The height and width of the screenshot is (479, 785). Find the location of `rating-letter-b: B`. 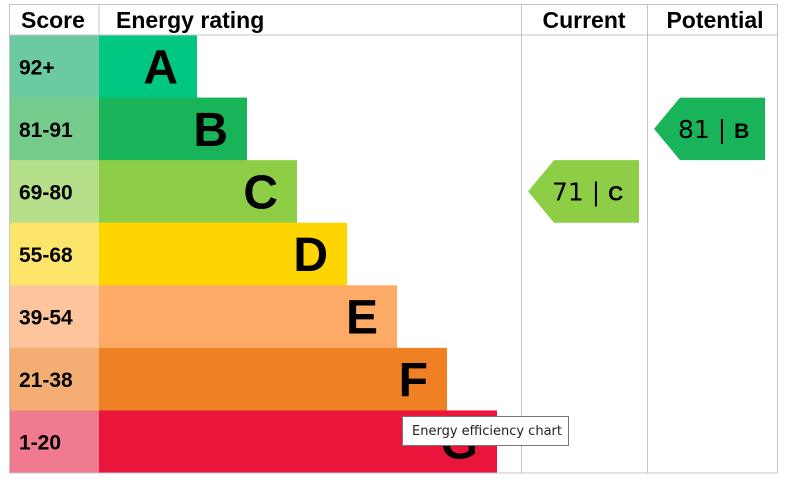

rating-letter-b: B is located at coordinates (210, 130).